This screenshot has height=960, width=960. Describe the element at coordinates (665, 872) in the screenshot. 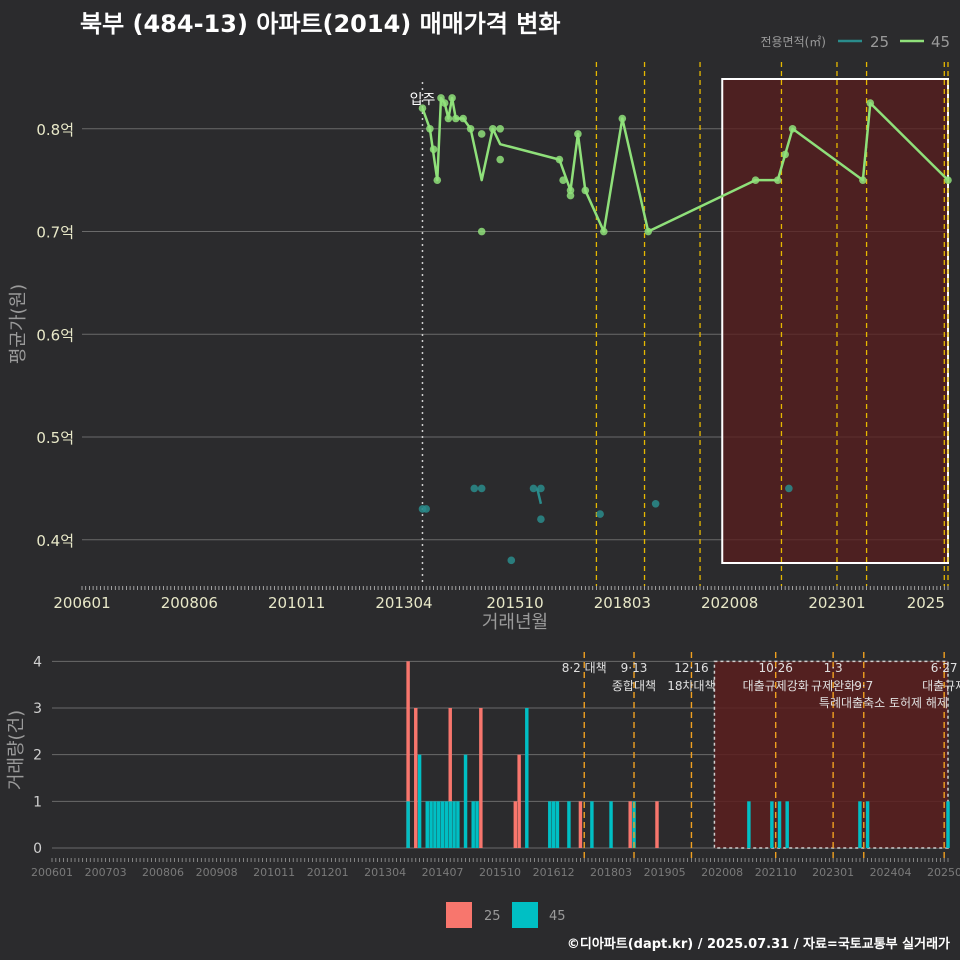

I see `bar-x-tick-label: 201905` at that location.